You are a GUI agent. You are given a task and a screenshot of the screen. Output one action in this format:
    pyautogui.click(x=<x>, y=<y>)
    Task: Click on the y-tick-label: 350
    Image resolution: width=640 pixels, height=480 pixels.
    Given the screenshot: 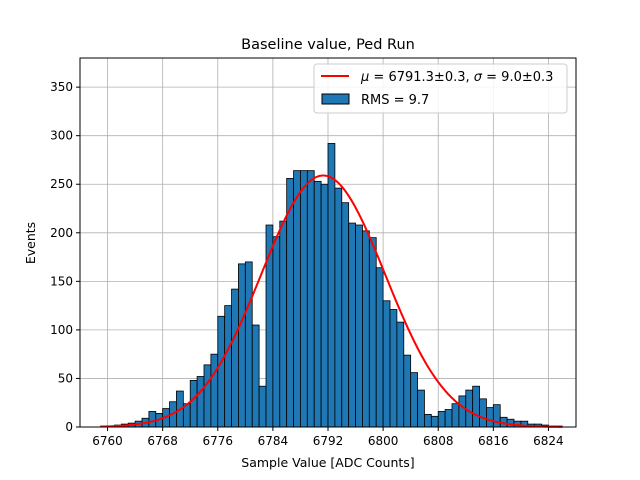 What is the action you would take?
    pyautogui.click(x=61, y=87)
    